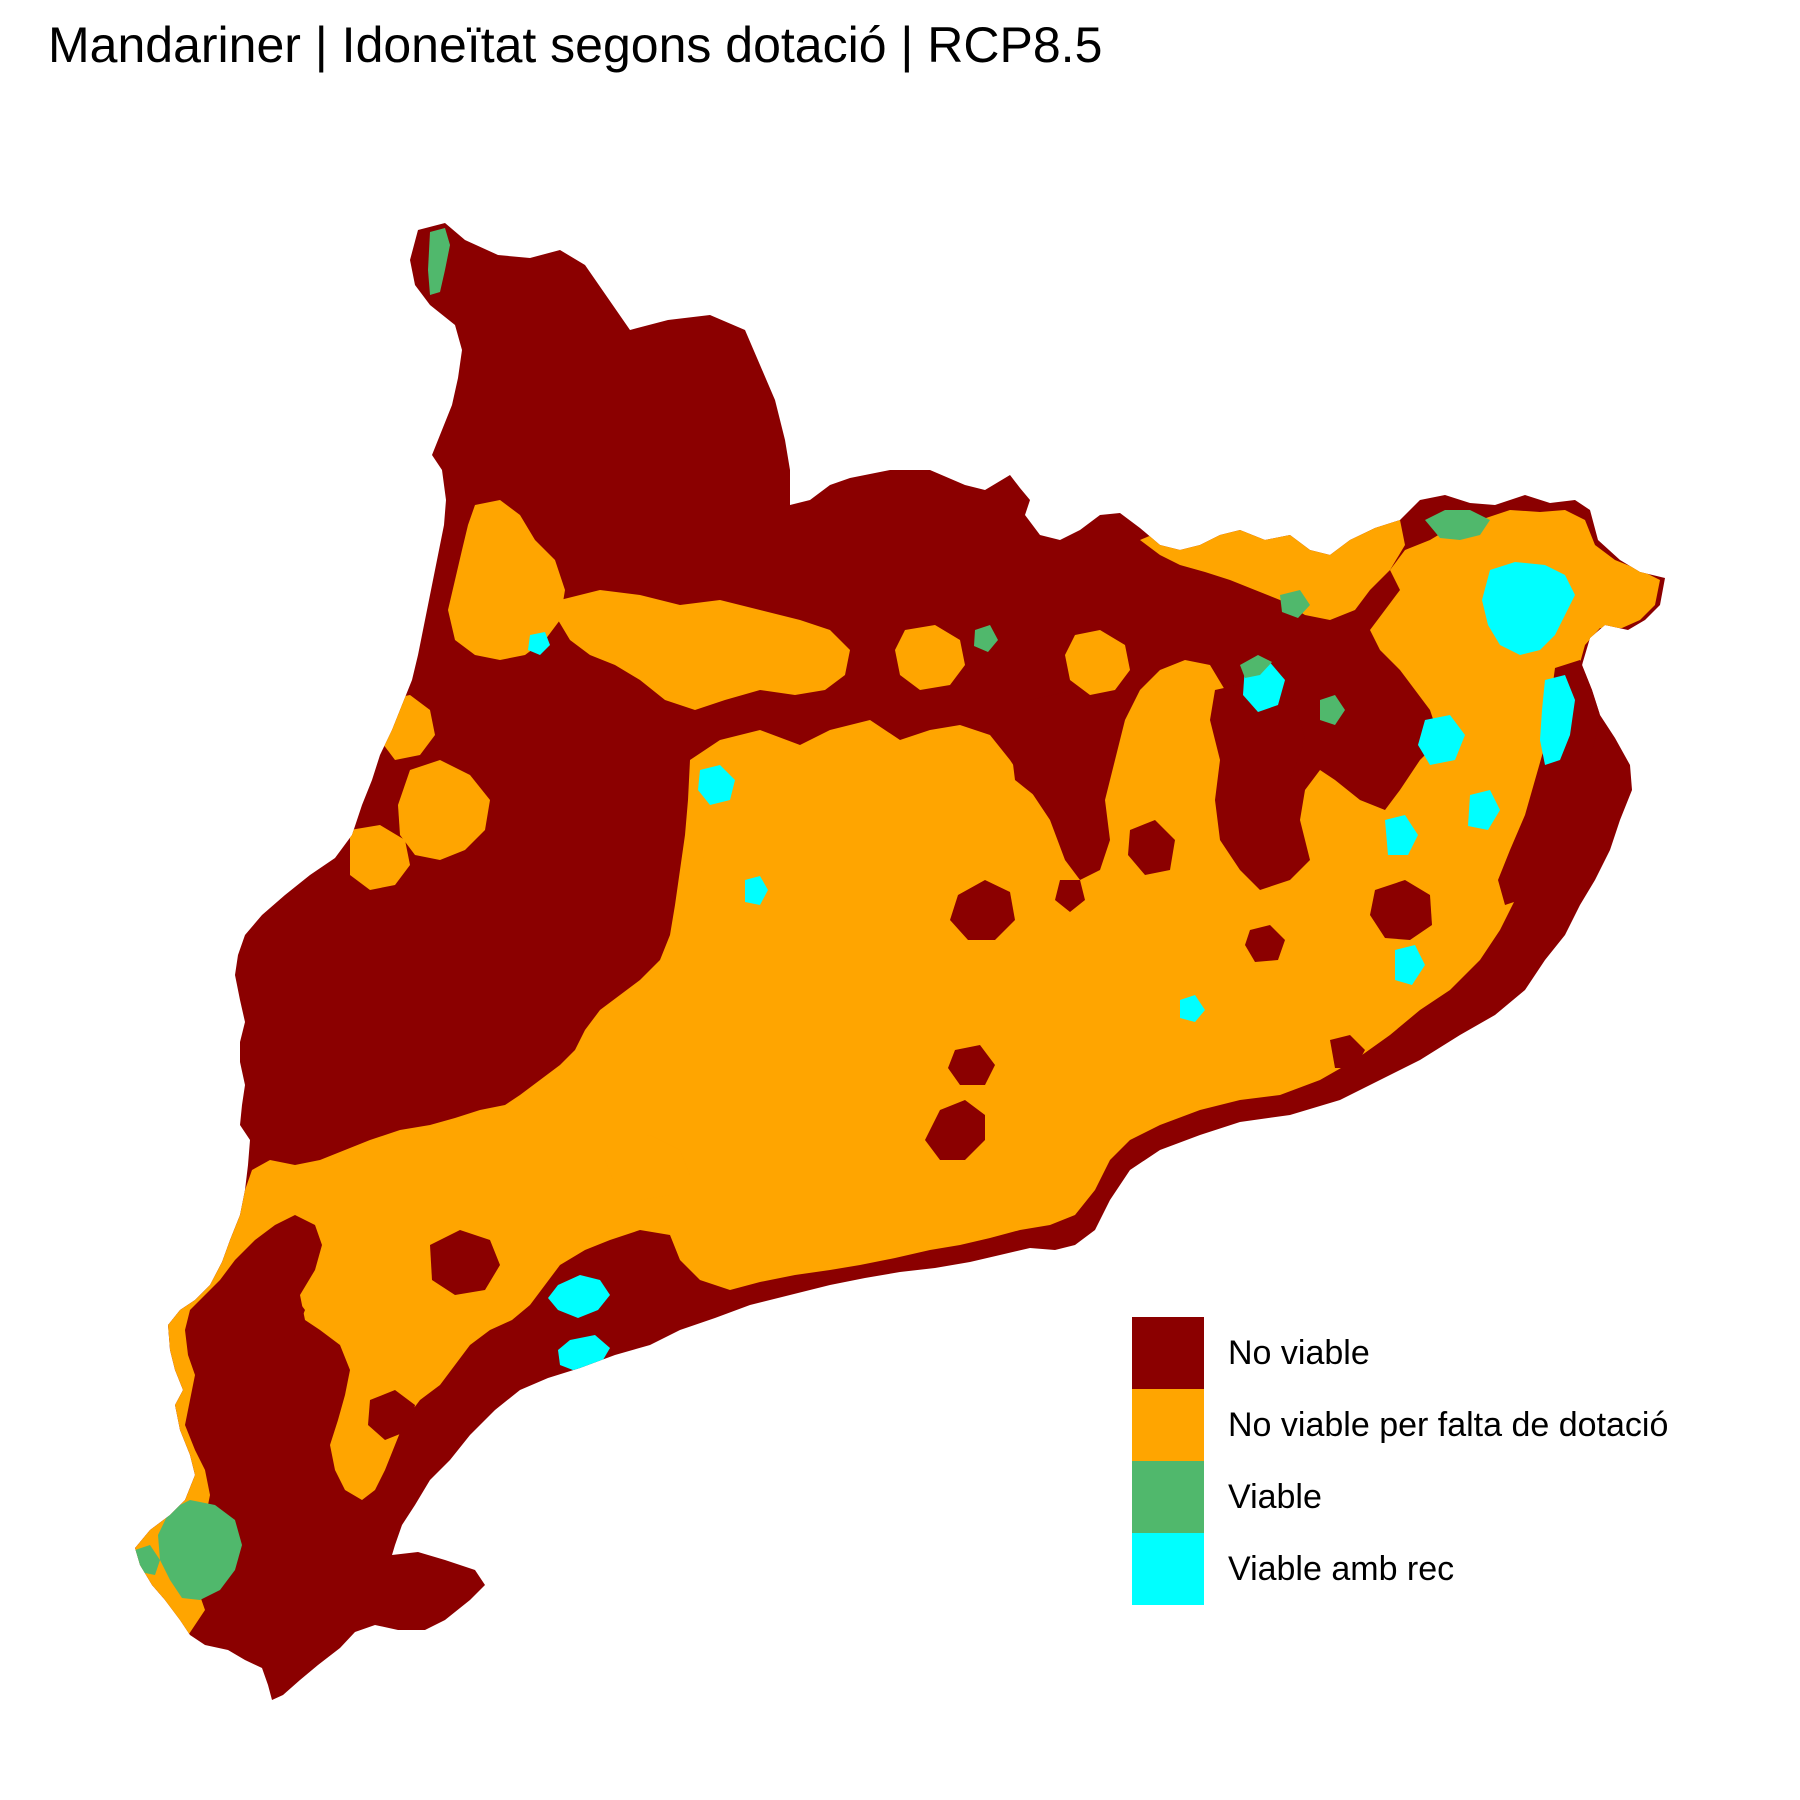  I want to click on legend-label-viable-amb-rec: Viable amb rec, so click(1341, 1569).